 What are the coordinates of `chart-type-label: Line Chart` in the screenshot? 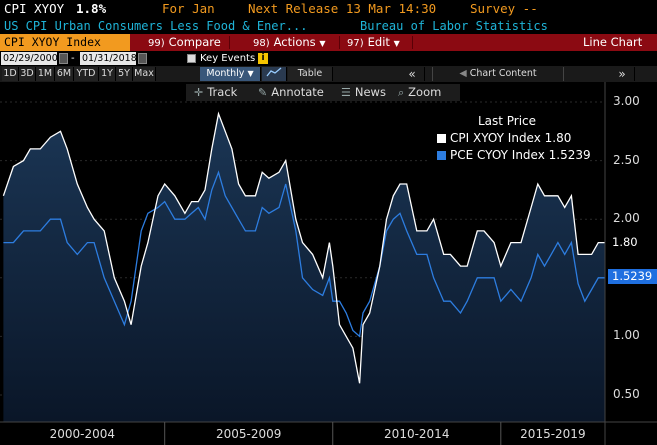 It's located at (613, 42).